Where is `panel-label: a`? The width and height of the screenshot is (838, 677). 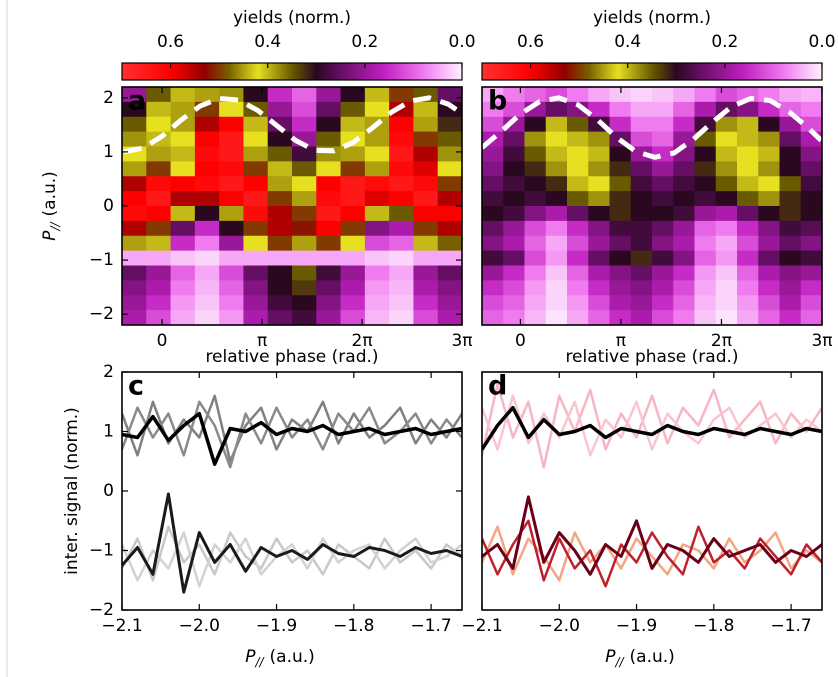 panel-label: a is located at coordinates (137, 101).